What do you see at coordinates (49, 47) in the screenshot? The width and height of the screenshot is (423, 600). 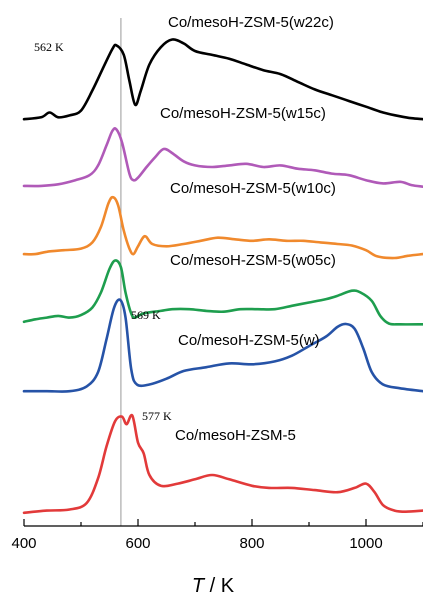 I see `peak-label-0: 562 K` at bounding box center [49, 47].